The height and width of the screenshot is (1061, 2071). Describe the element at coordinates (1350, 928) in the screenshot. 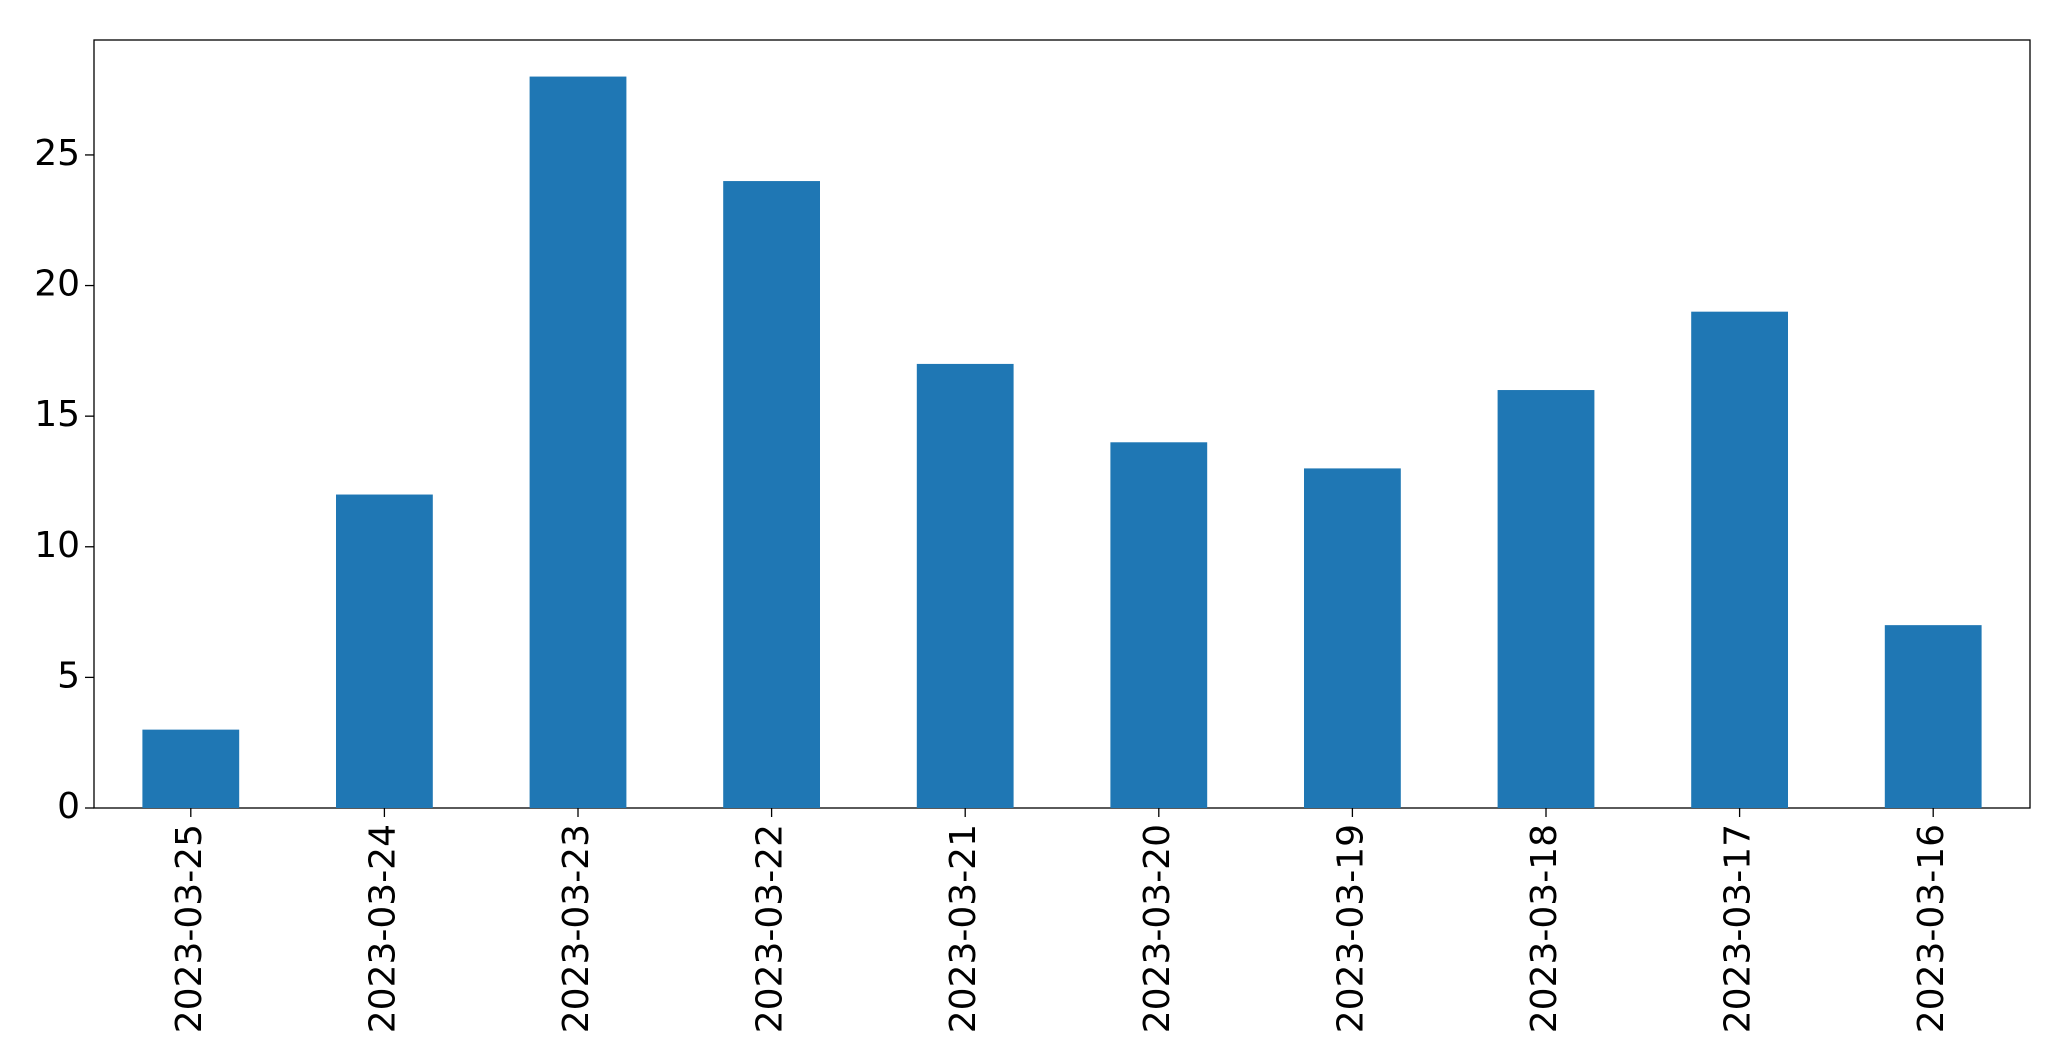

I see `x-tick-label: 2023-03-19` at that location.